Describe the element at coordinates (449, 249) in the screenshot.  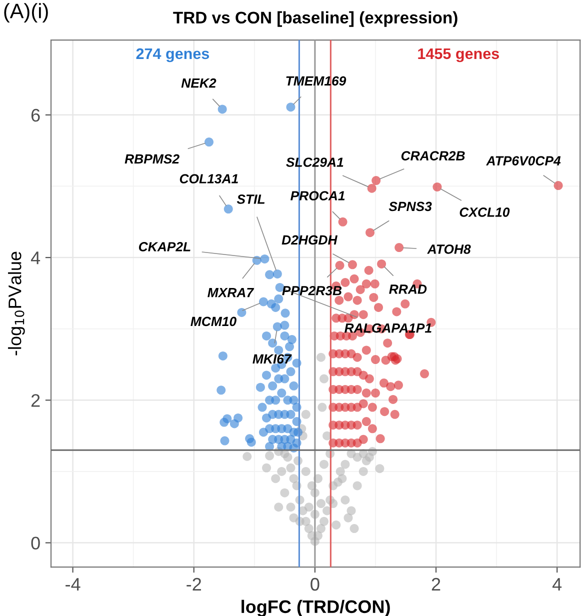
I see `annotation: ATOH8` at that location.